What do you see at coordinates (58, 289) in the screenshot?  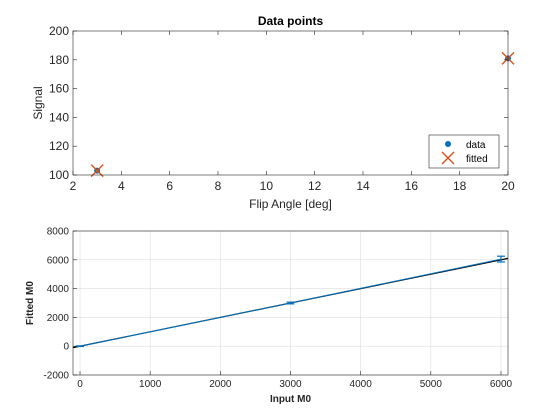 I see `y-tick-label: 4000` at bounding box center [58, 289].